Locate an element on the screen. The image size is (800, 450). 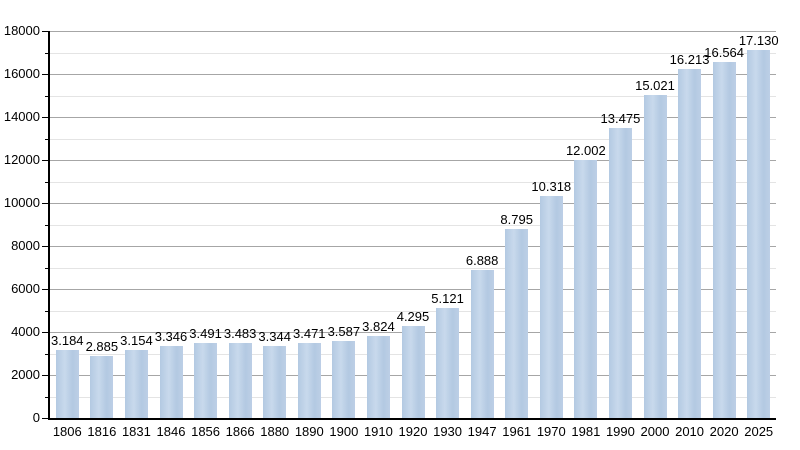
y-axis-tick-label: 14000 is located at coordinates (21, 116).